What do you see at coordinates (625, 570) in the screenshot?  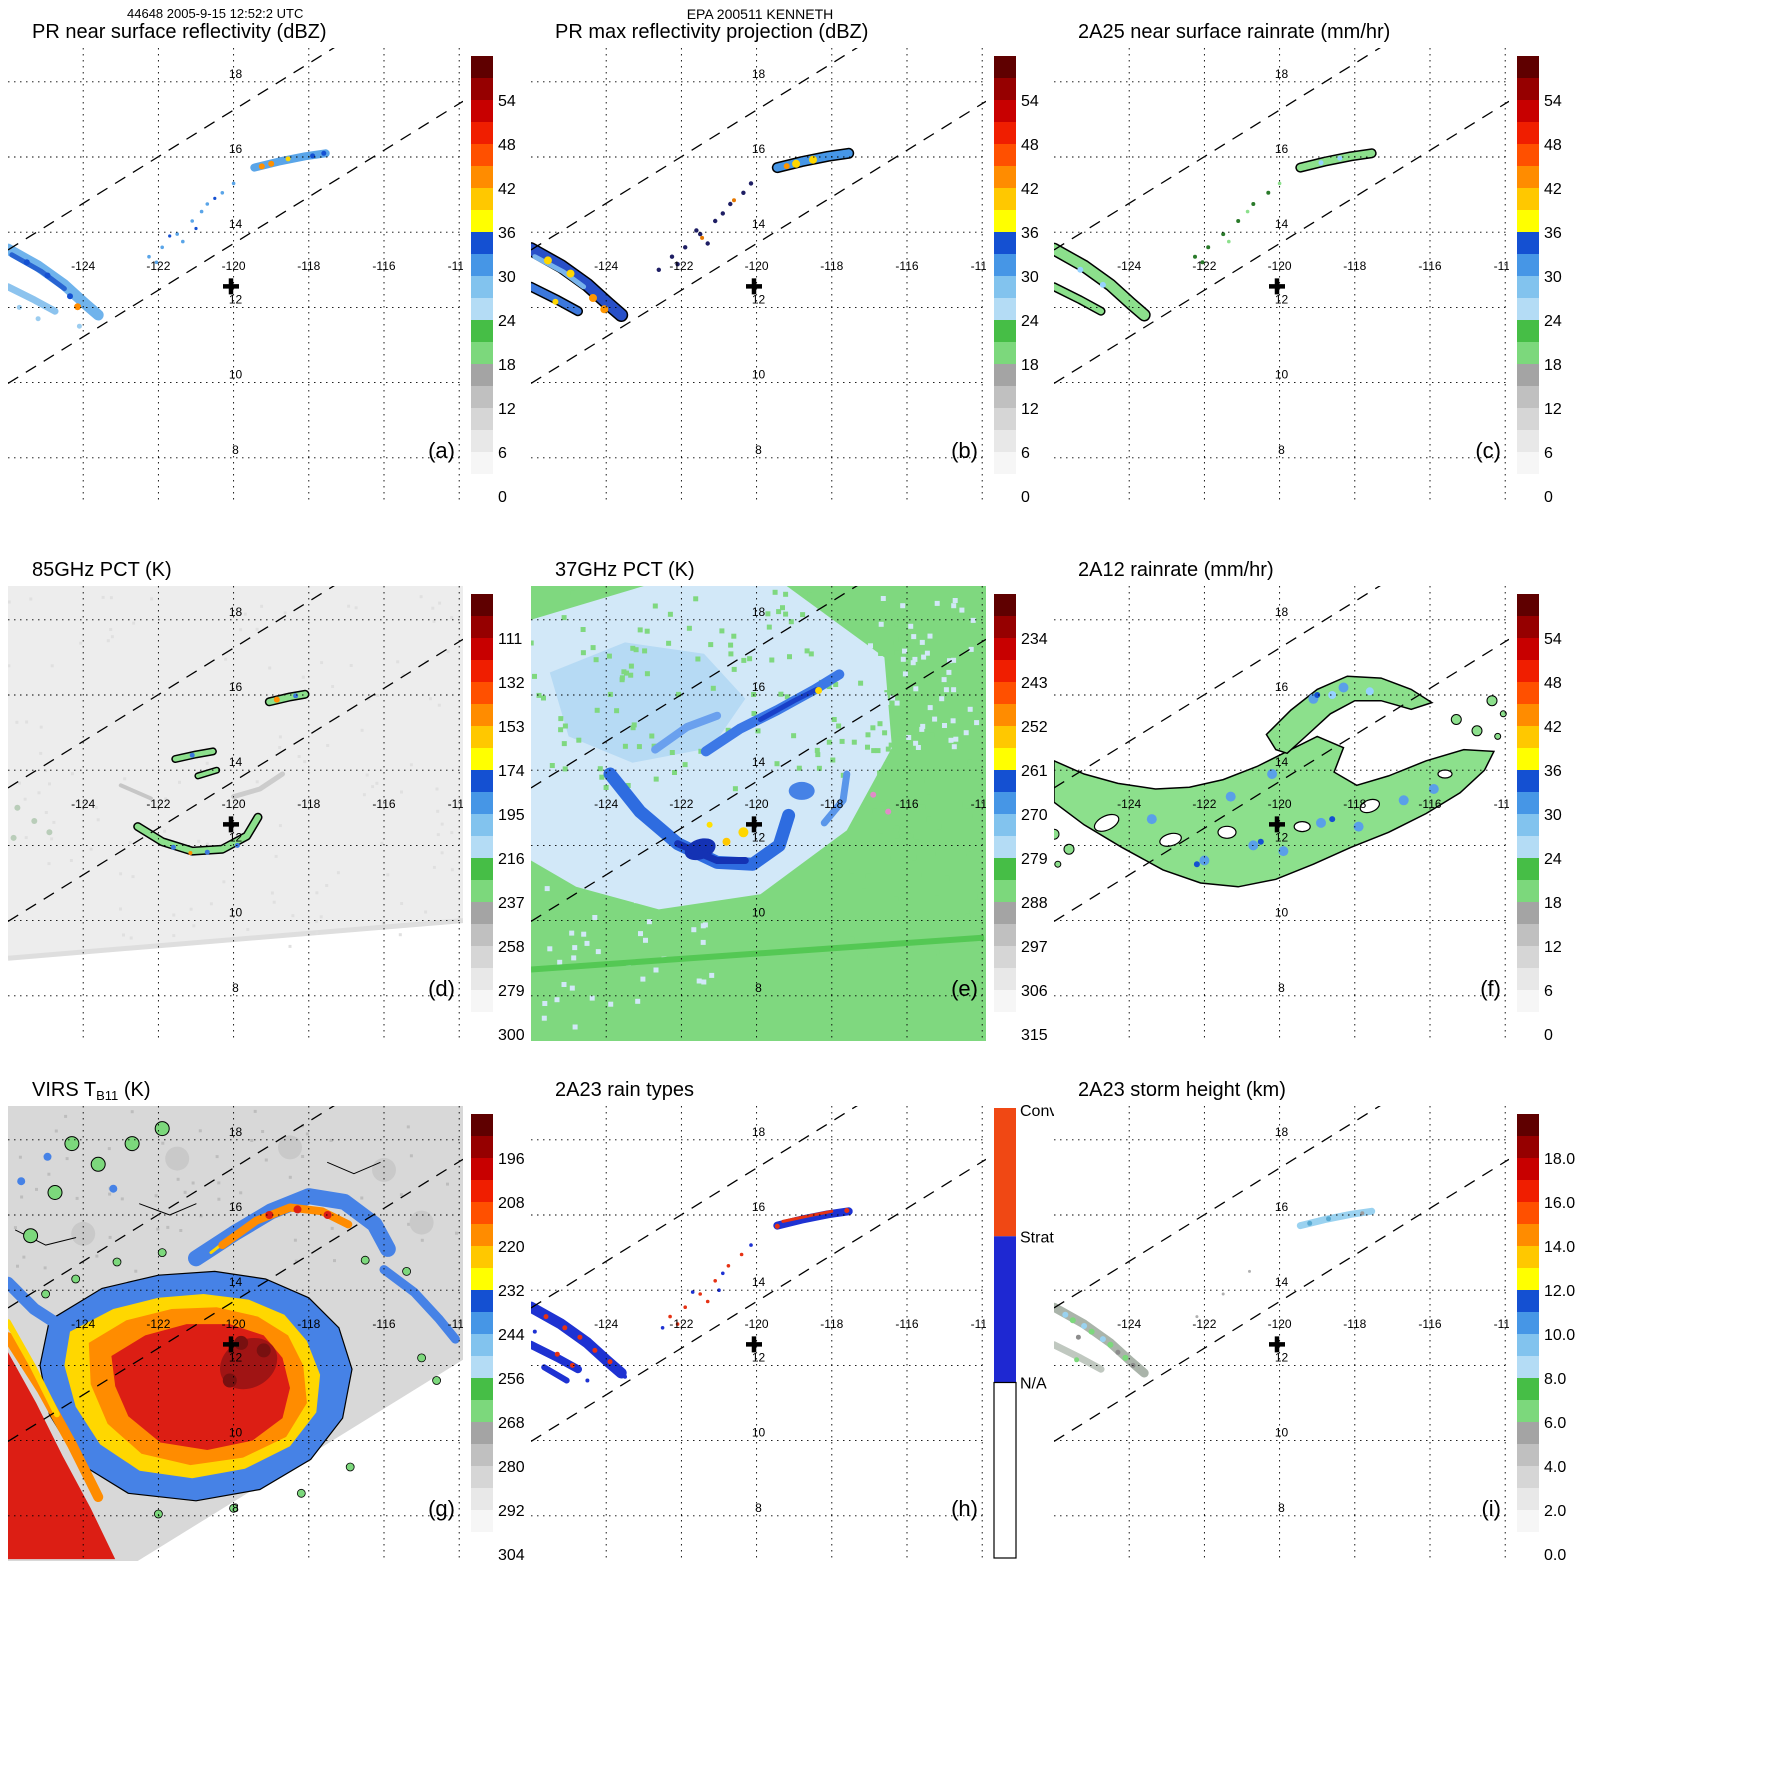 I see `panel-title: 37GHz PCT (K)` at bounding box center [625, 570].